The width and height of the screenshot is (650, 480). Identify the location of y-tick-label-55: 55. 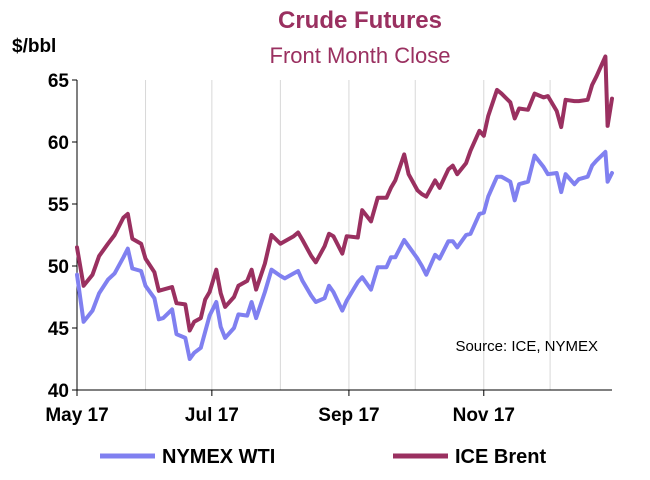
(59, 205).